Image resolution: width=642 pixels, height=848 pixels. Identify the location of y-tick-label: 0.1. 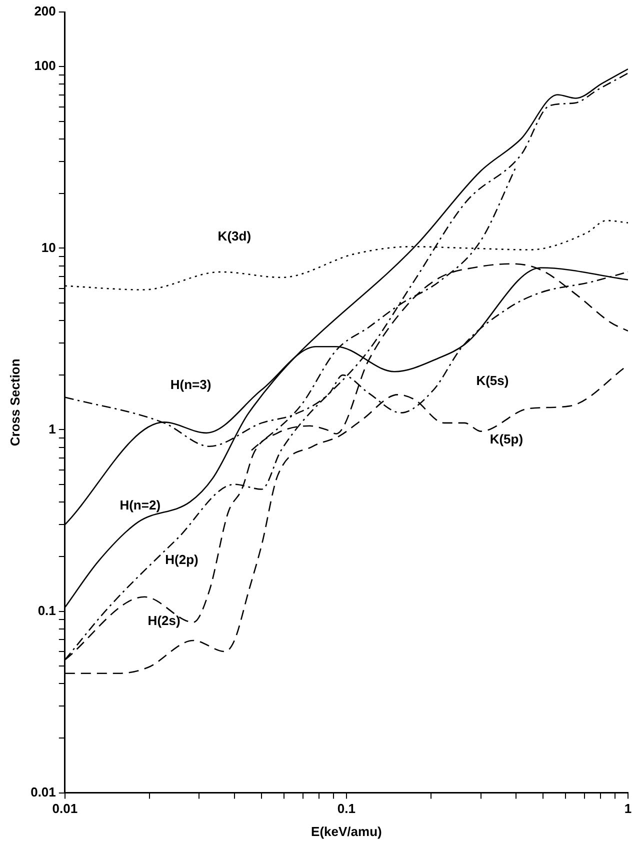
(47, 610).